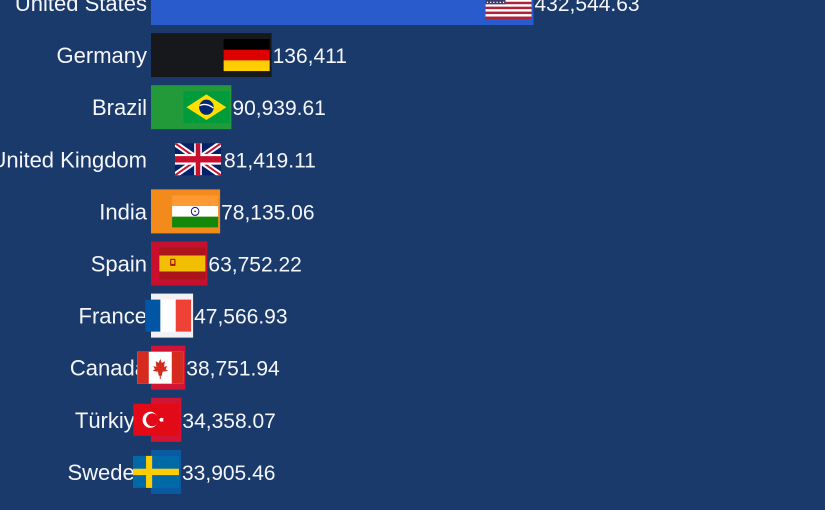  I want to click on value-label: 47,566.93, so click(240, 317).